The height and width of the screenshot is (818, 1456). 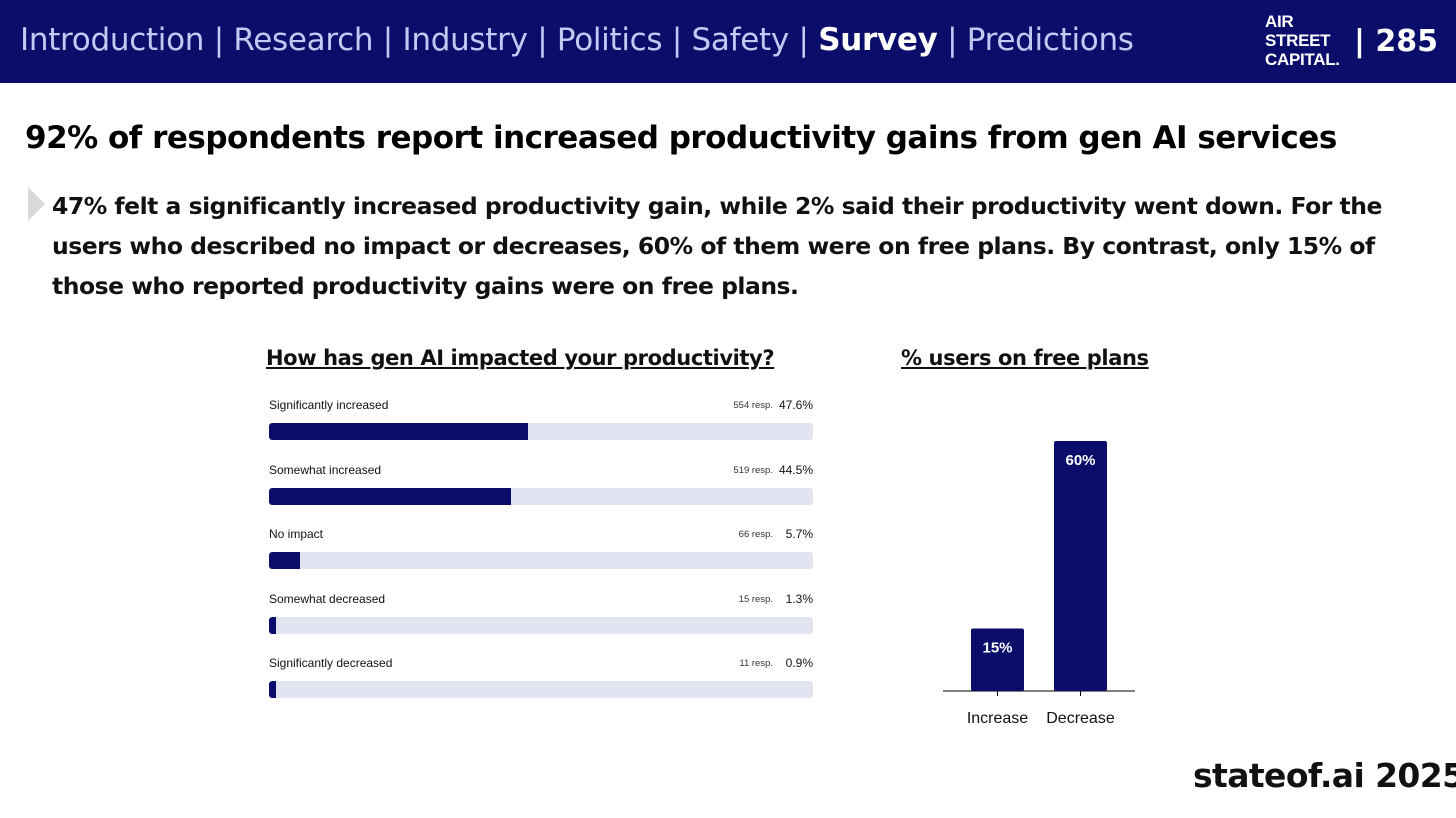 What do you see at coordinates (296, 534) in the screenshot?
I see `poll-category-label: No impact` at bounding box center [296, 534].